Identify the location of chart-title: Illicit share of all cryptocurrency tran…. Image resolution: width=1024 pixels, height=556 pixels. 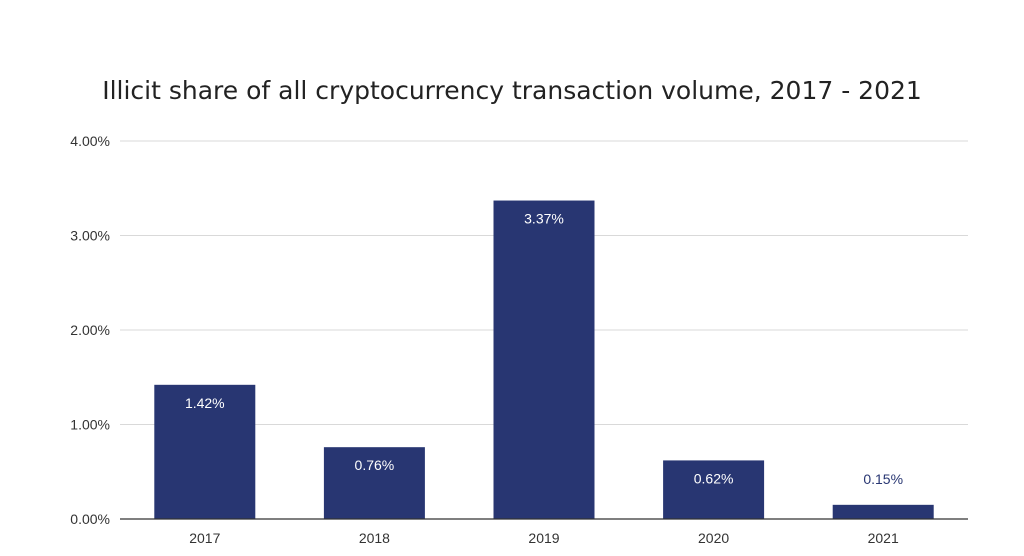
(512, 90).